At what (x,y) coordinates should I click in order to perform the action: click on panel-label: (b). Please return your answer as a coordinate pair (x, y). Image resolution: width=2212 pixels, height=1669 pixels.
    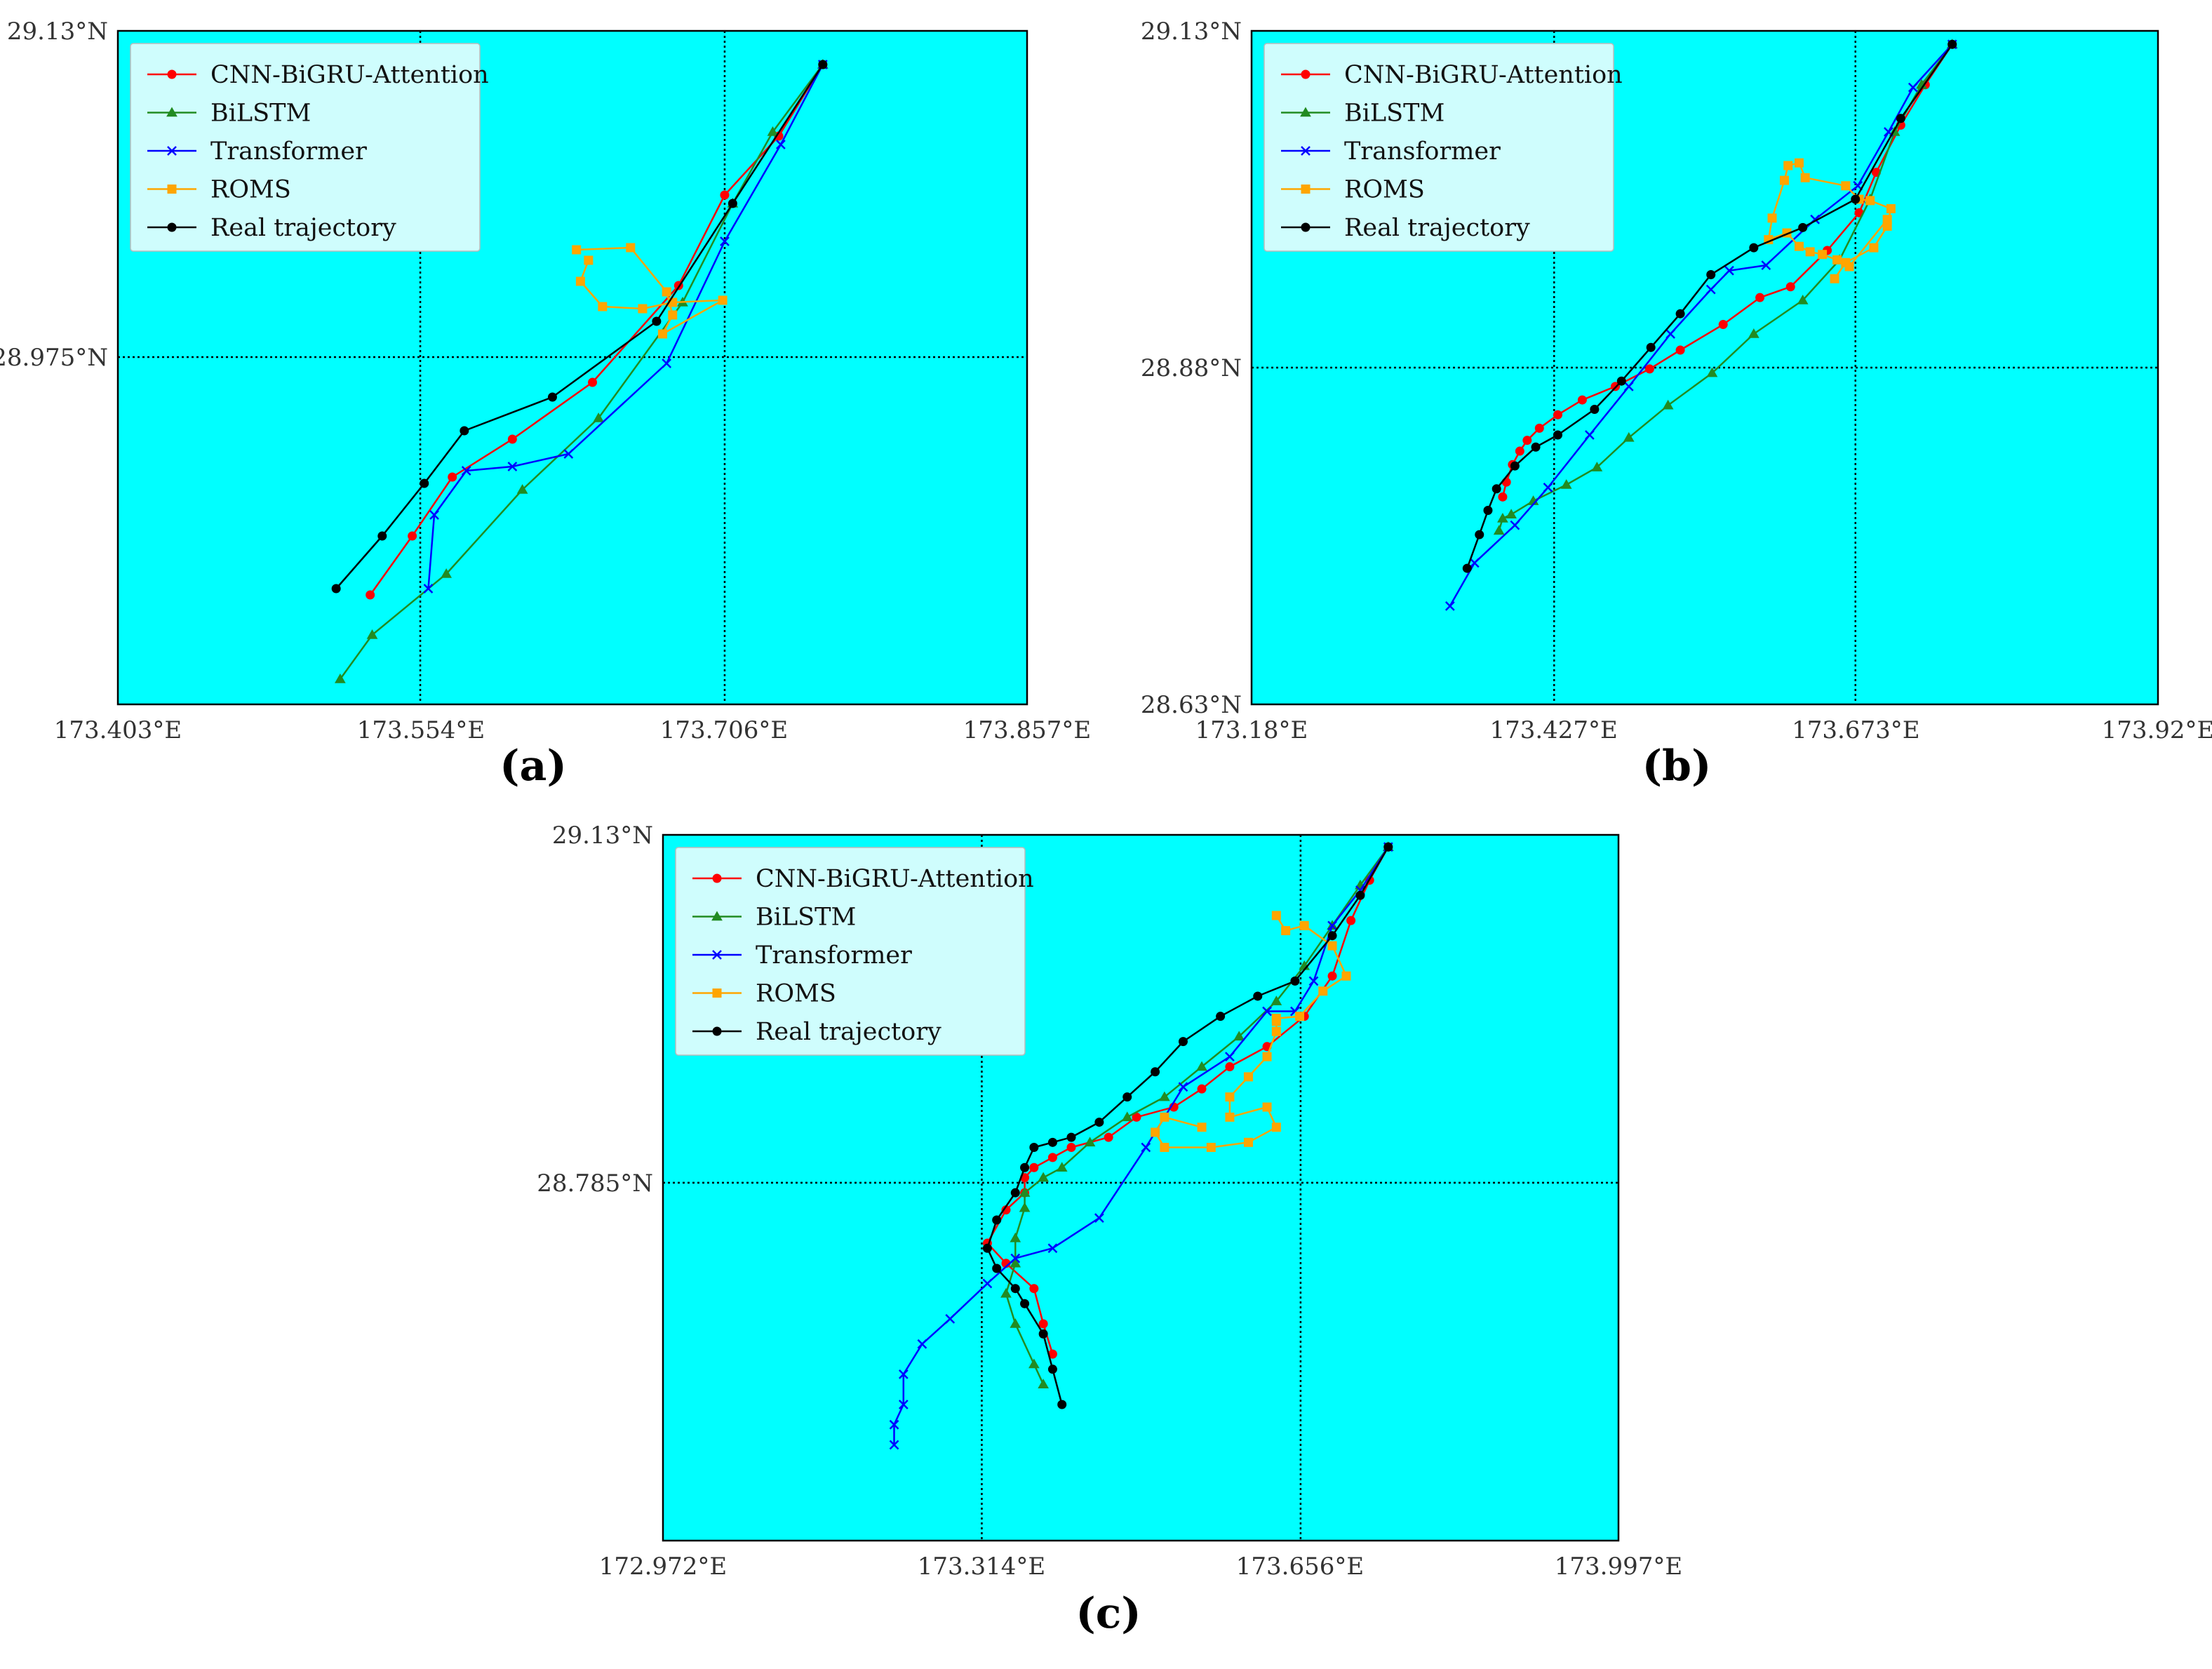
    Looking at the image, I should click on (1677, 767).